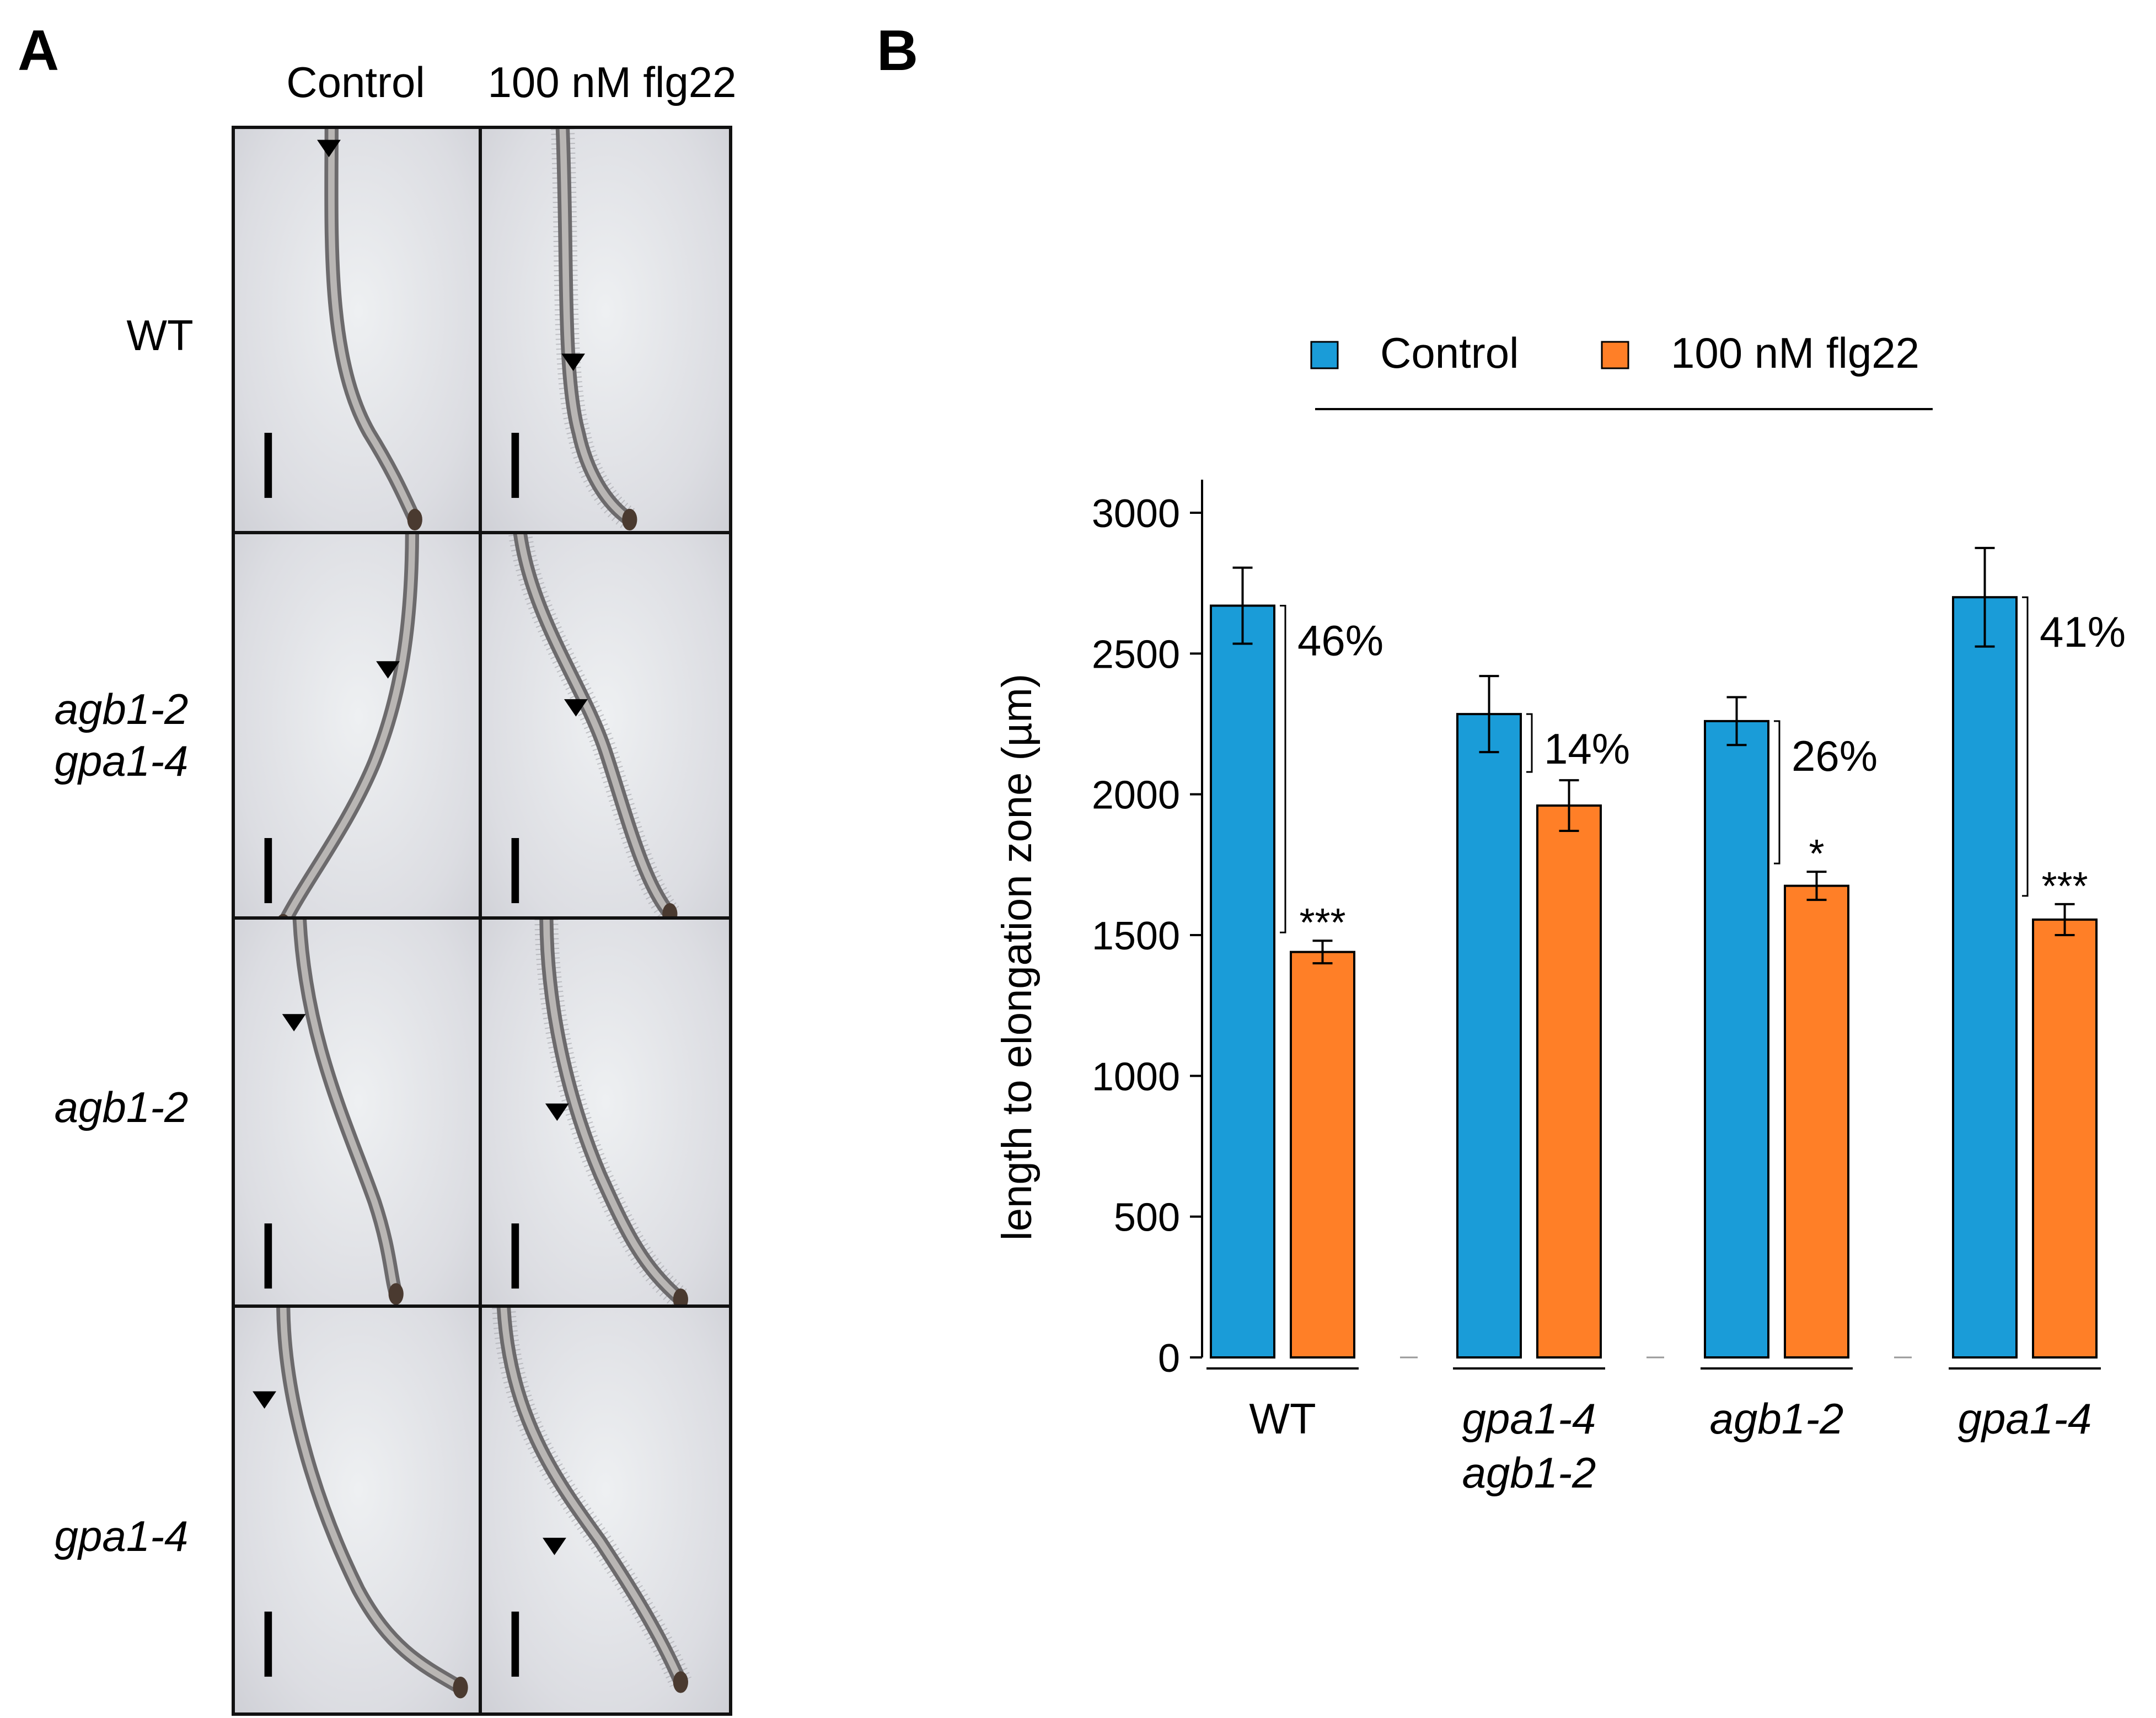  Describe the element at coordinates (121, 709) in the screenshot. I see `row-label-line-1: agb1-2` at that location.